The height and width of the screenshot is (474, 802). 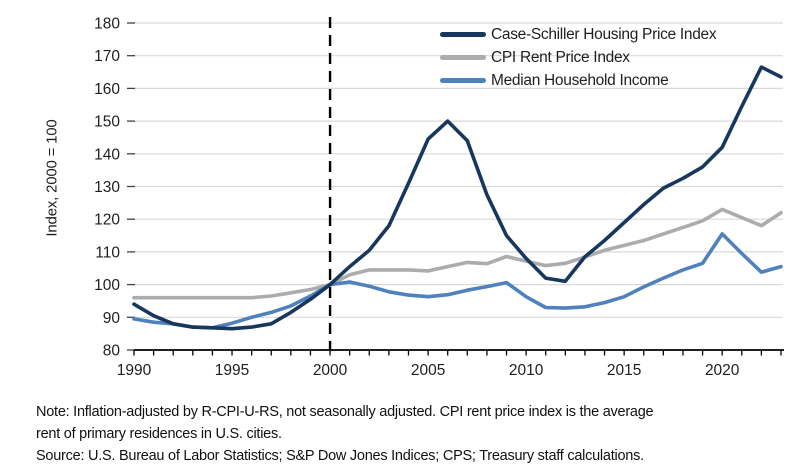 I want to click on legend-item: Case-Schiller Housing Price Index, so click(x=578, y=34).